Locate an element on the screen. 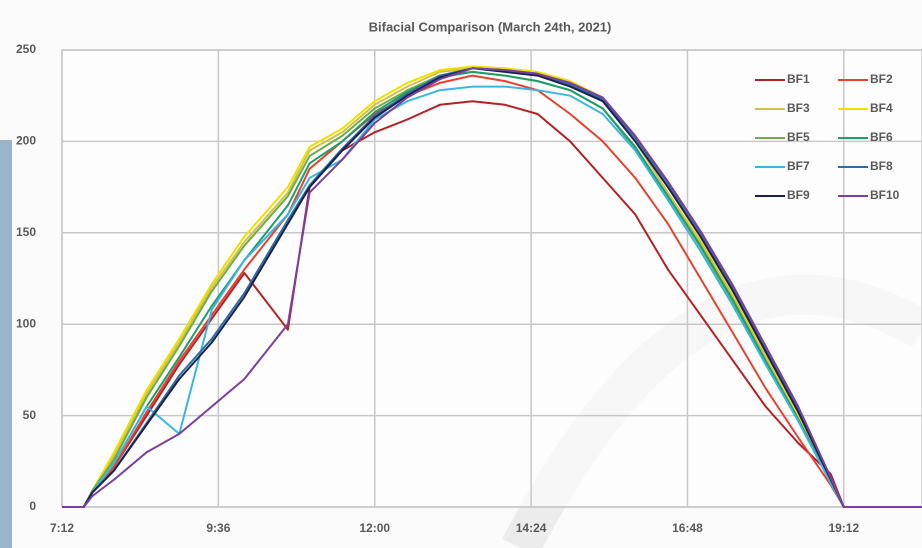 Image resolution: width=922 pixels, height=548 pixels. chart-title: Bifacial Comparison (March 24th, 2021) is located at coordinates (490, 26).